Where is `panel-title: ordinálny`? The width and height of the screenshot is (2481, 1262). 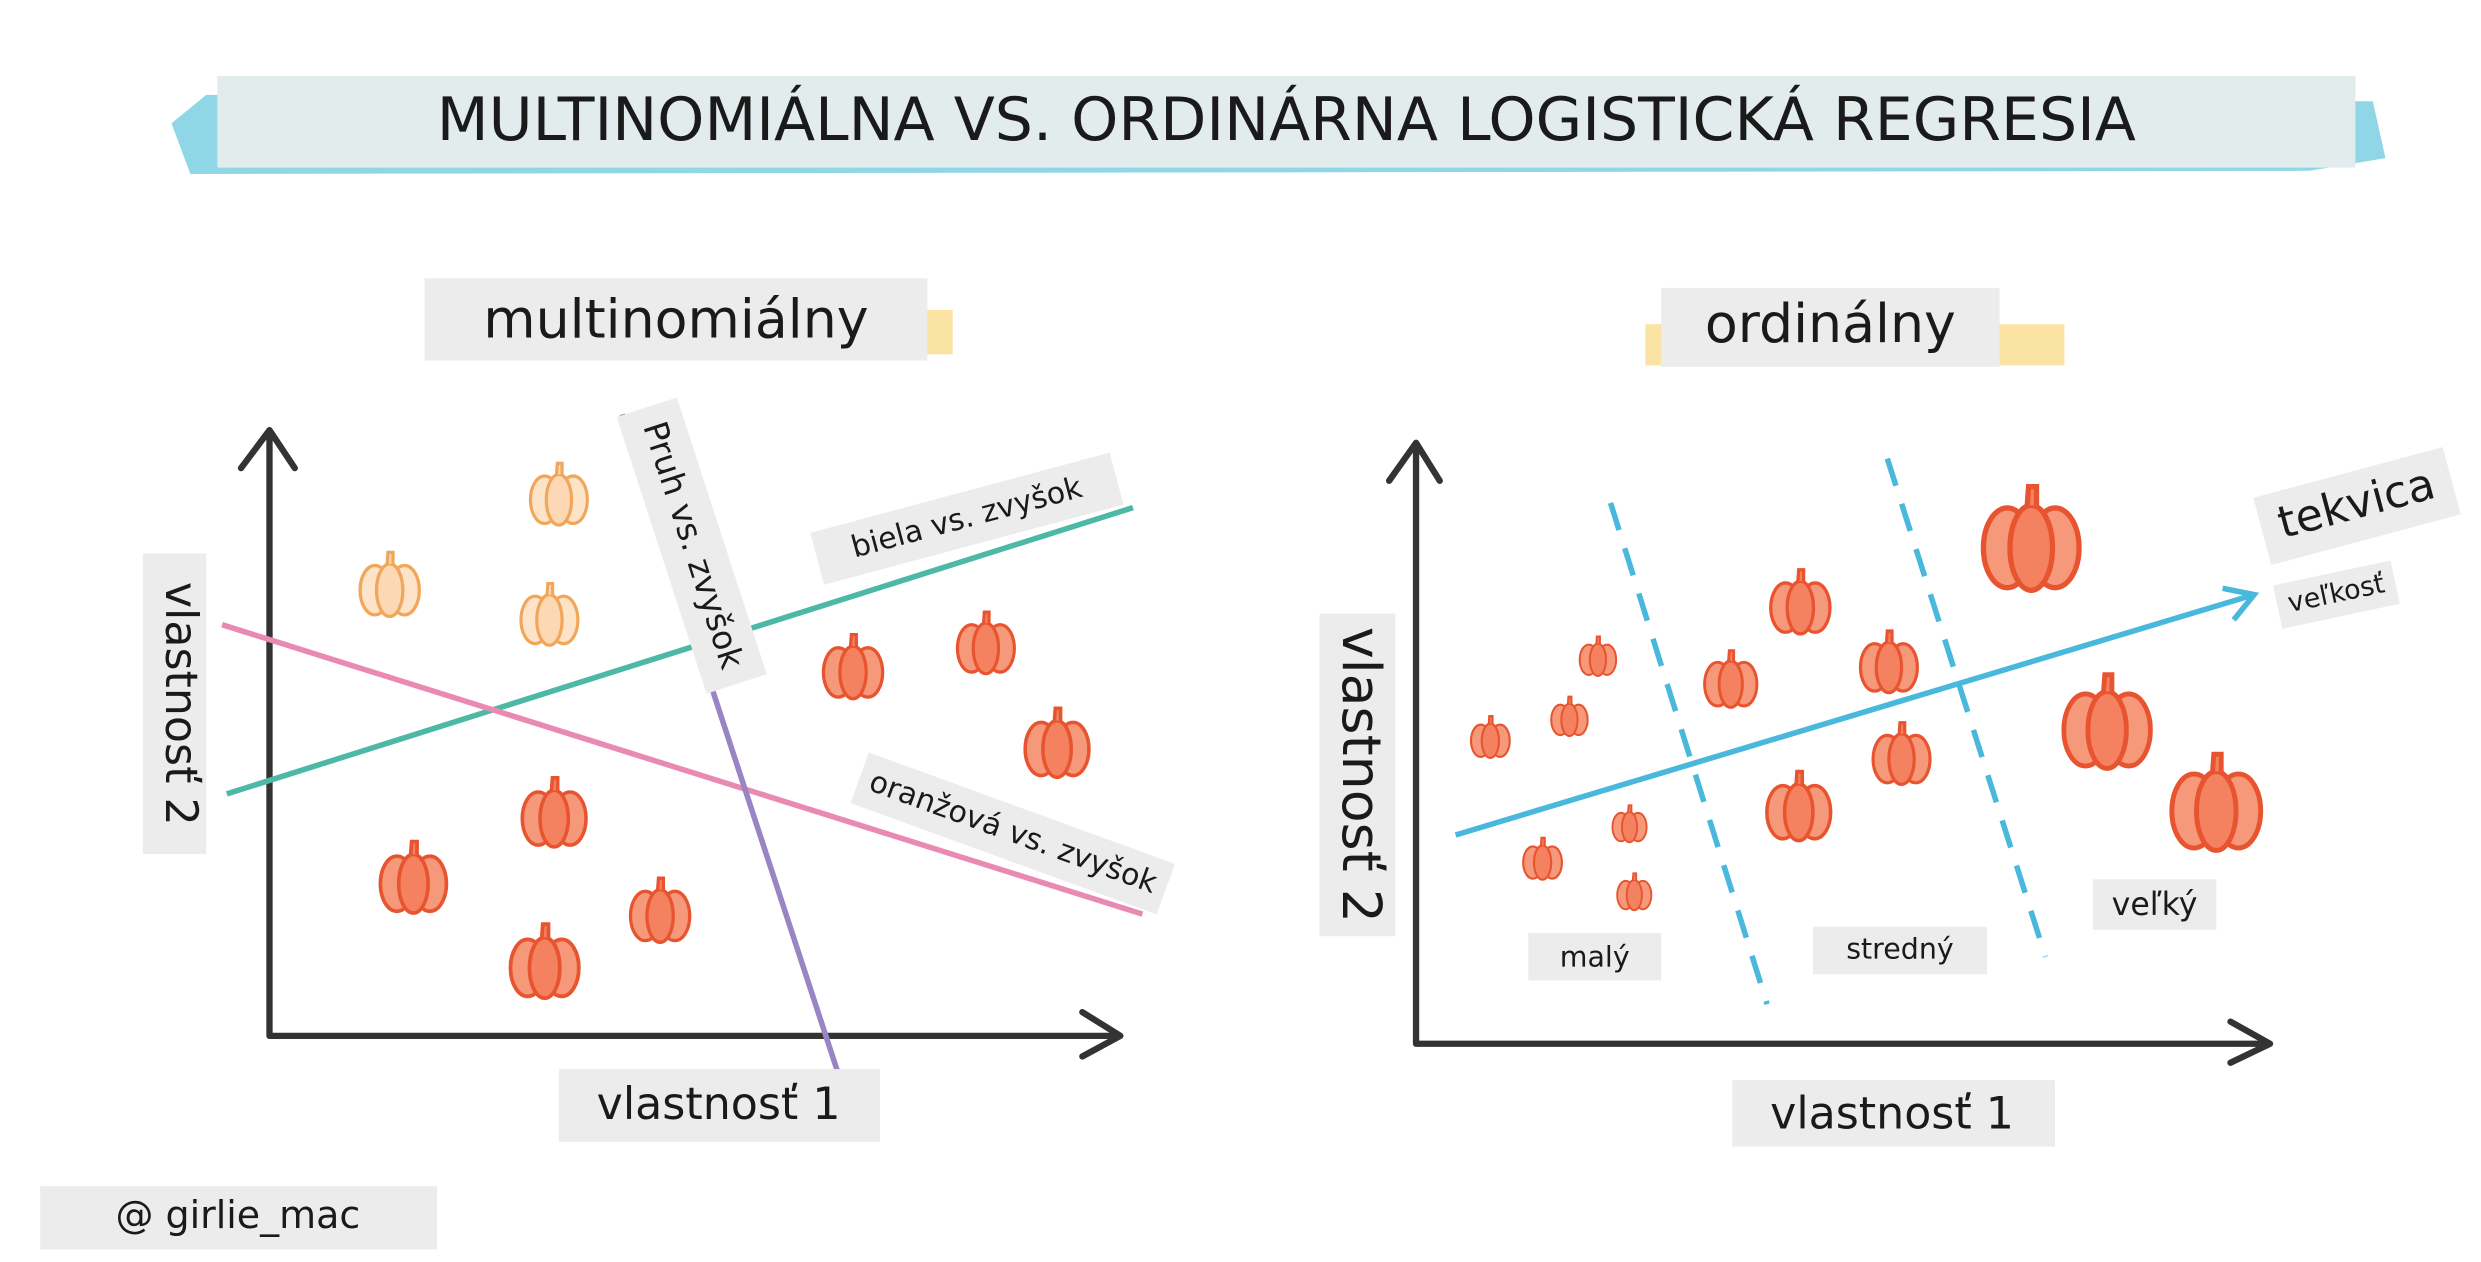 panel-title: ordinálny is located at coordinates (1830, 323).